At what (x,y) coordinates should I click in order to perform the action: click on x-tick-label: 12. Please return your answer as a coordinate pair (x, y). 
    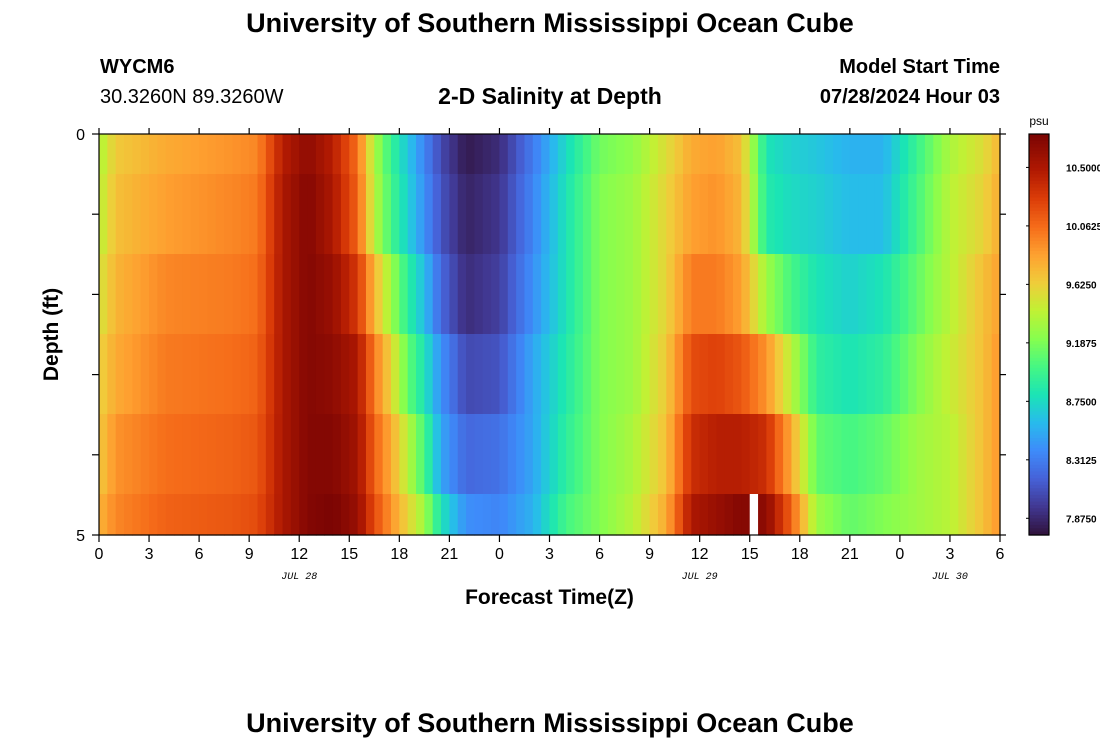
    Looking at the image, I should click on (700, 554).